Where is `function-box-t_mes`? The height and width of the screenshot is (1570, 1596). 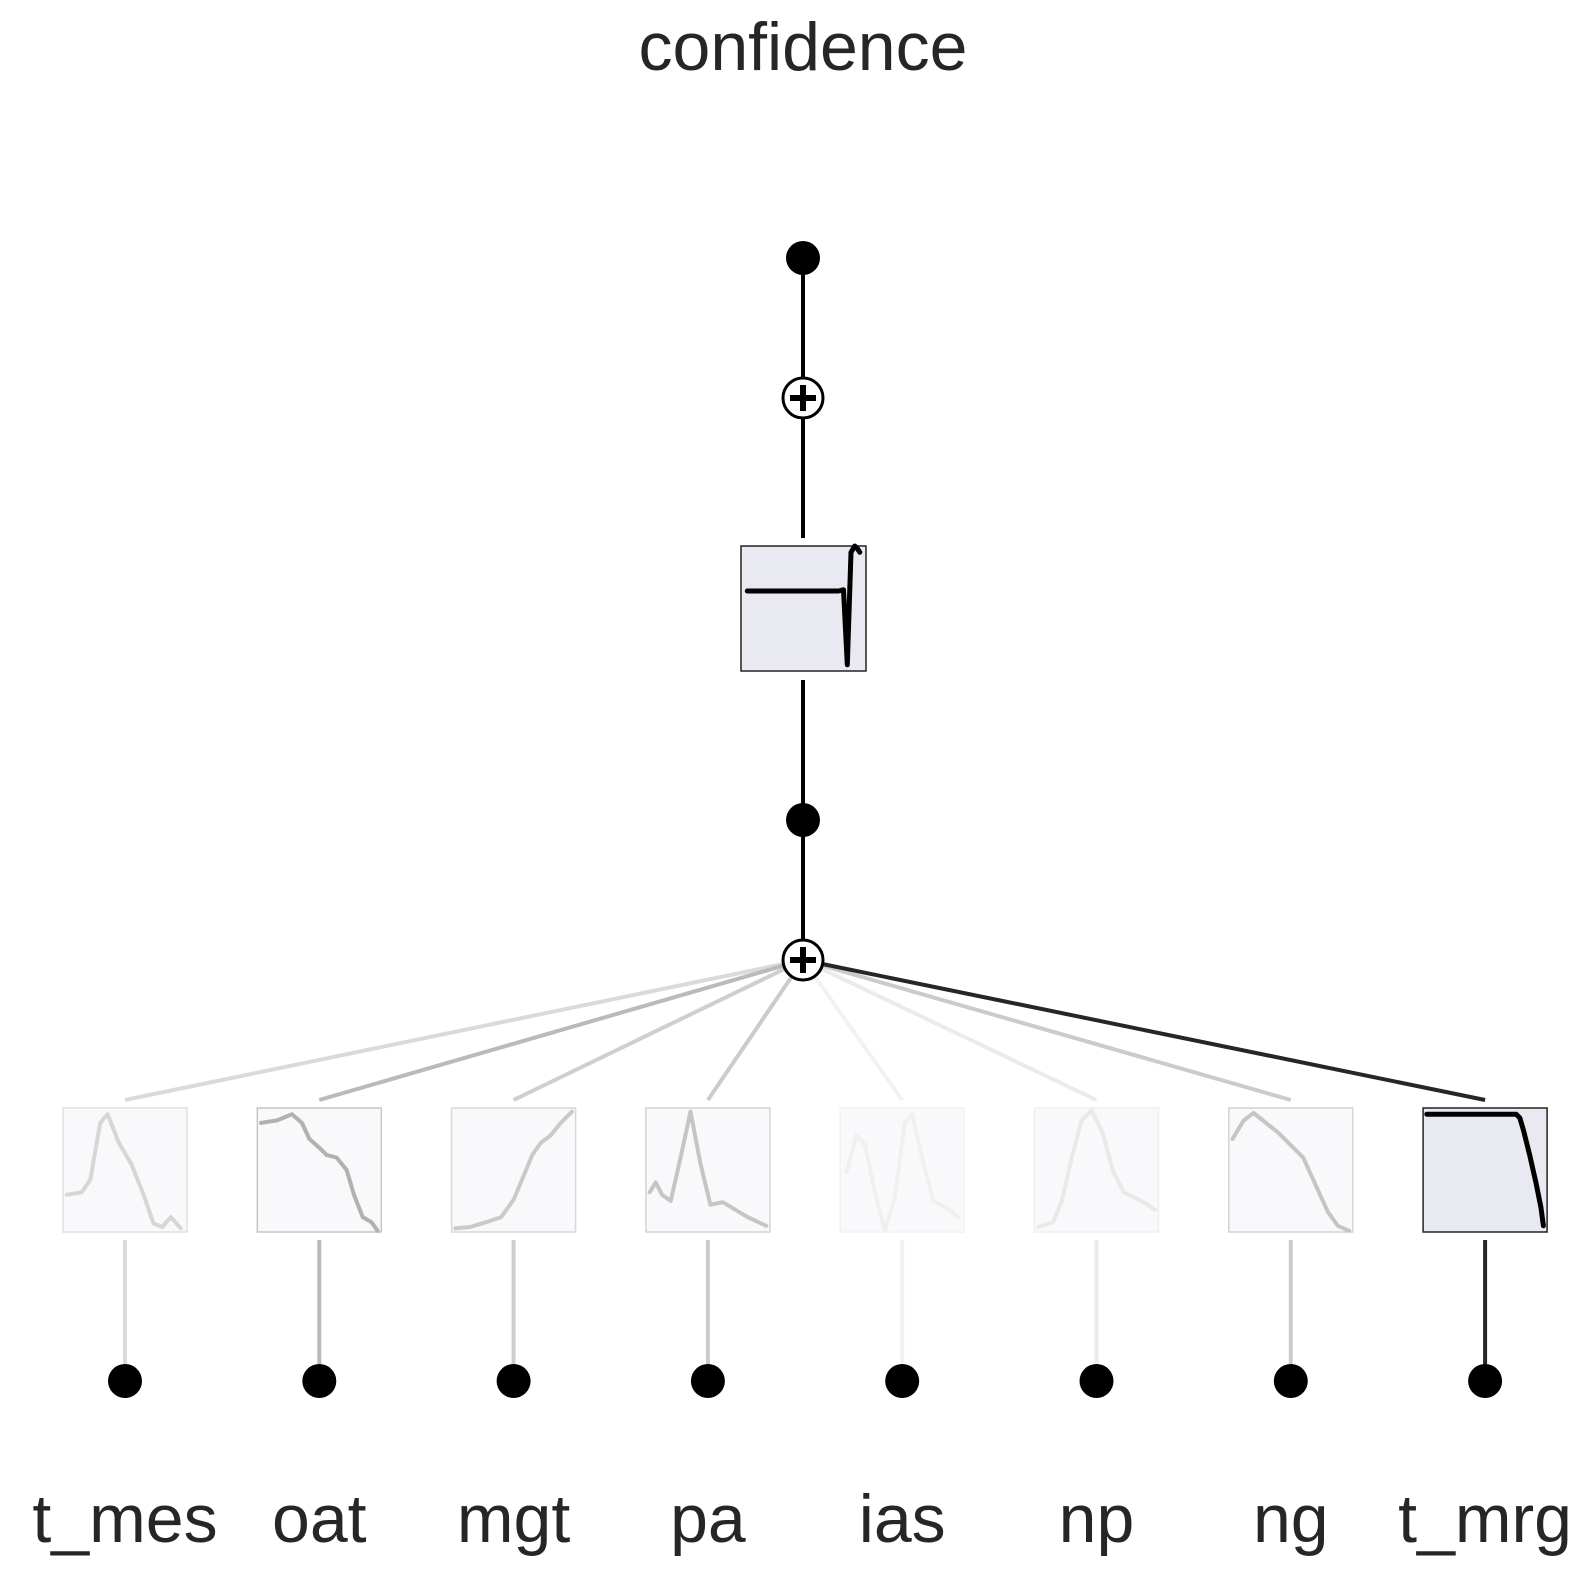
function-box-t_mes is located at coordinates (125, 1170).